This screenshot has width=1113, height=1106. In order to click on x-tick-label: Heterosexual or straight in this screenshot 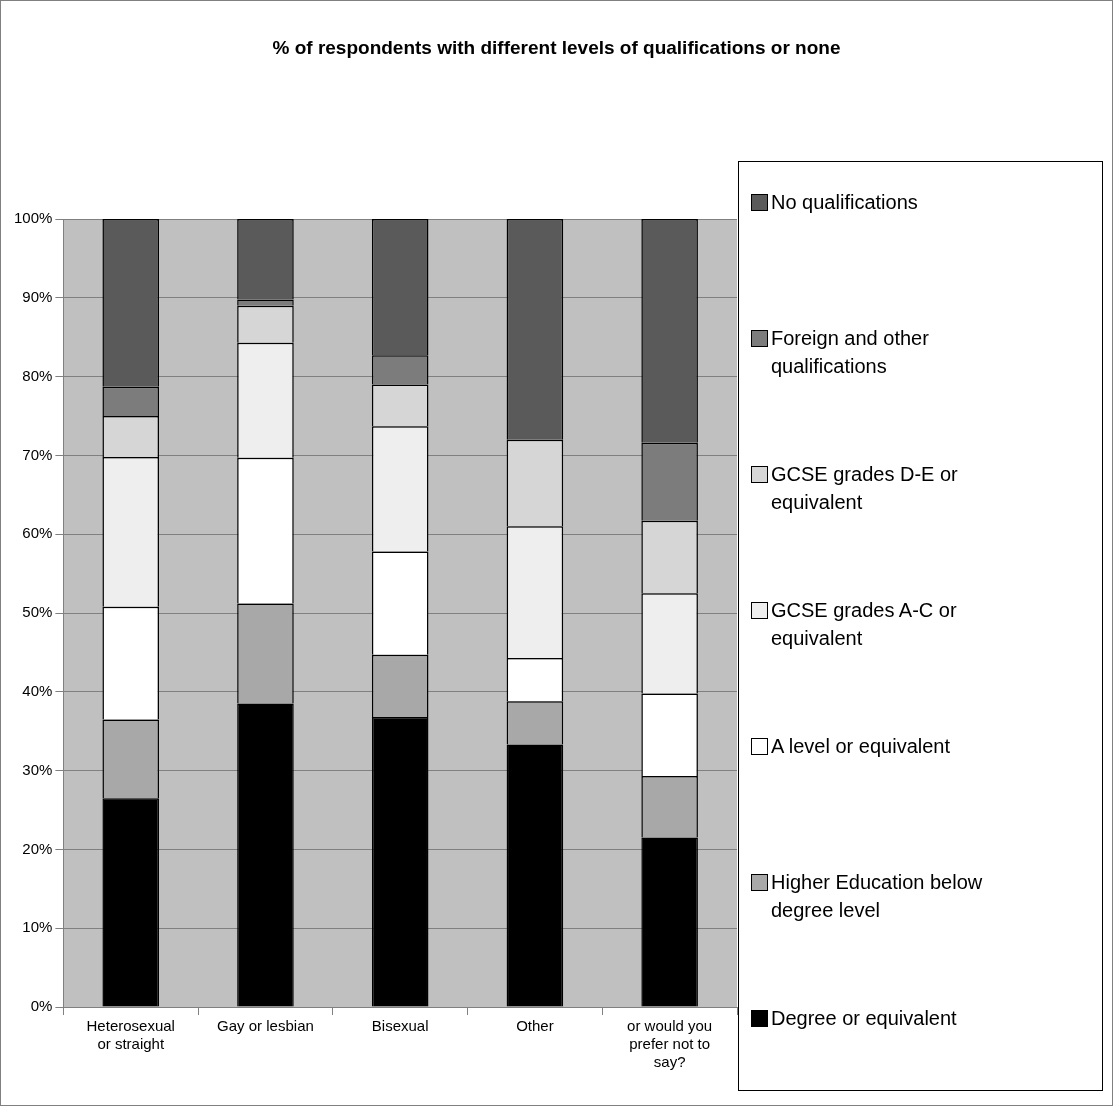, I will do `click(130, 1035)`.